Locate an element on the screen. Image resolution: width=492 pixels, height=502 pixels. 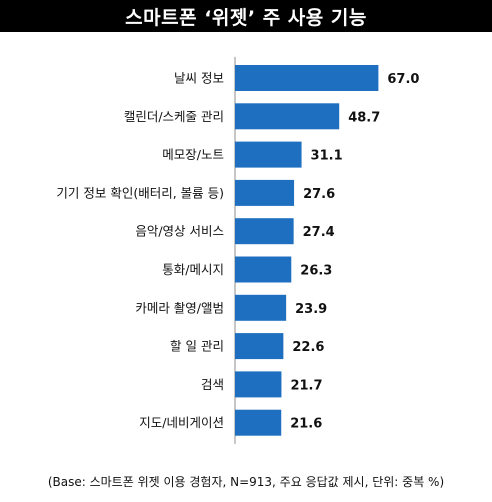
value-label: 48.7 is located at coordinates (364, 117).